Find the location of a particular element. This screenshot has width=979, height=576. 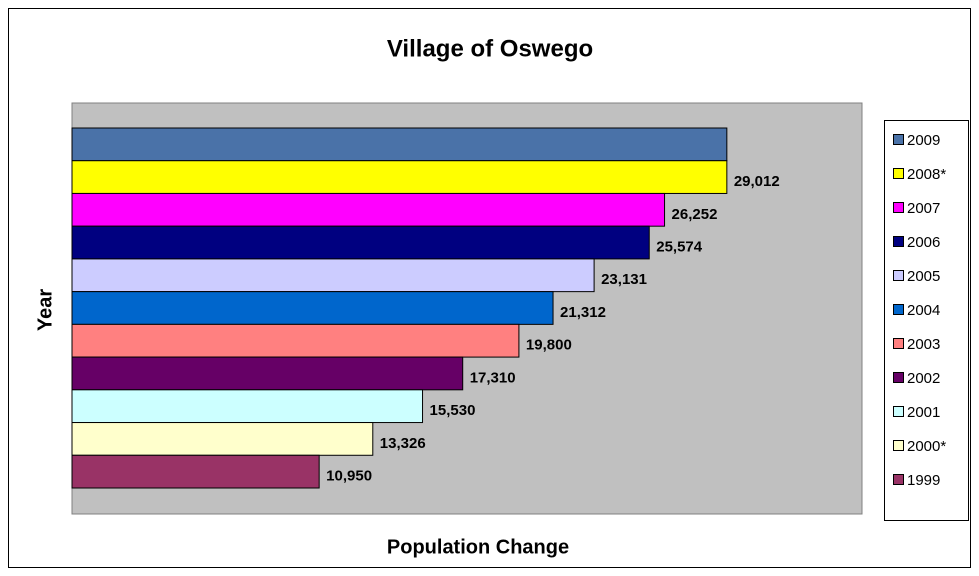

x-axis-label: Population Change is located at coordinates (478, 547).